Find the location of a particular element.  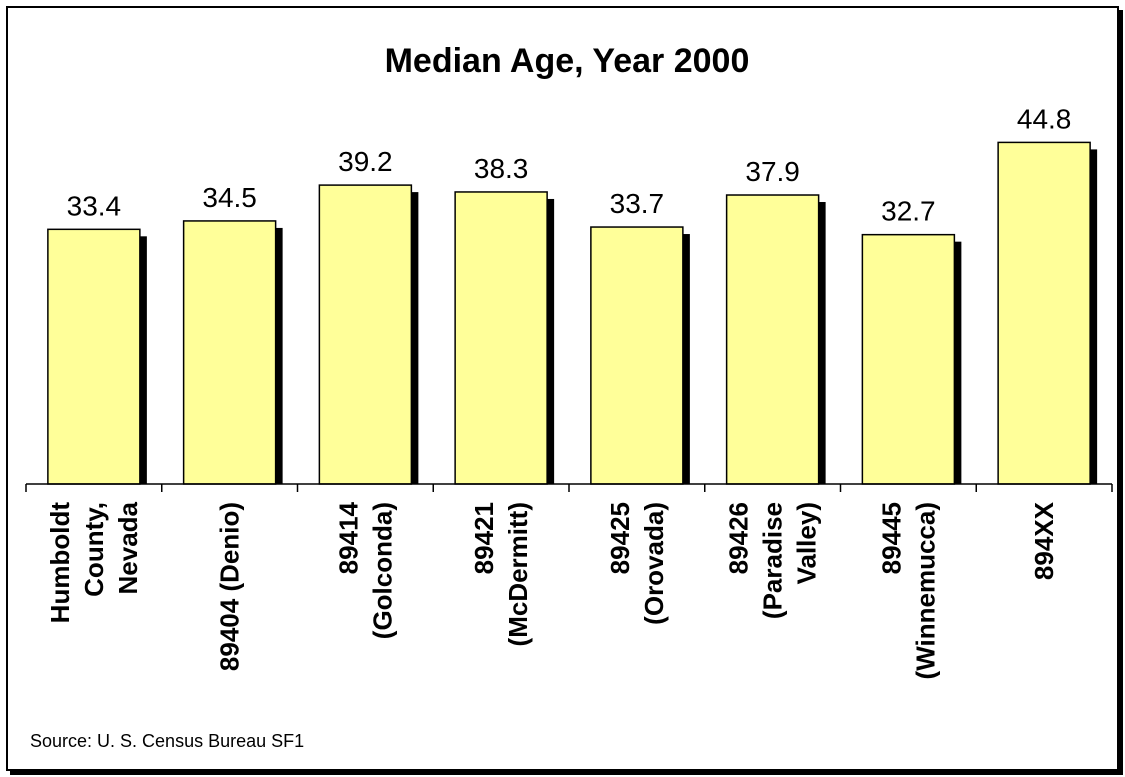

category-label-line: 89414 is located at coordinates (348, 537).